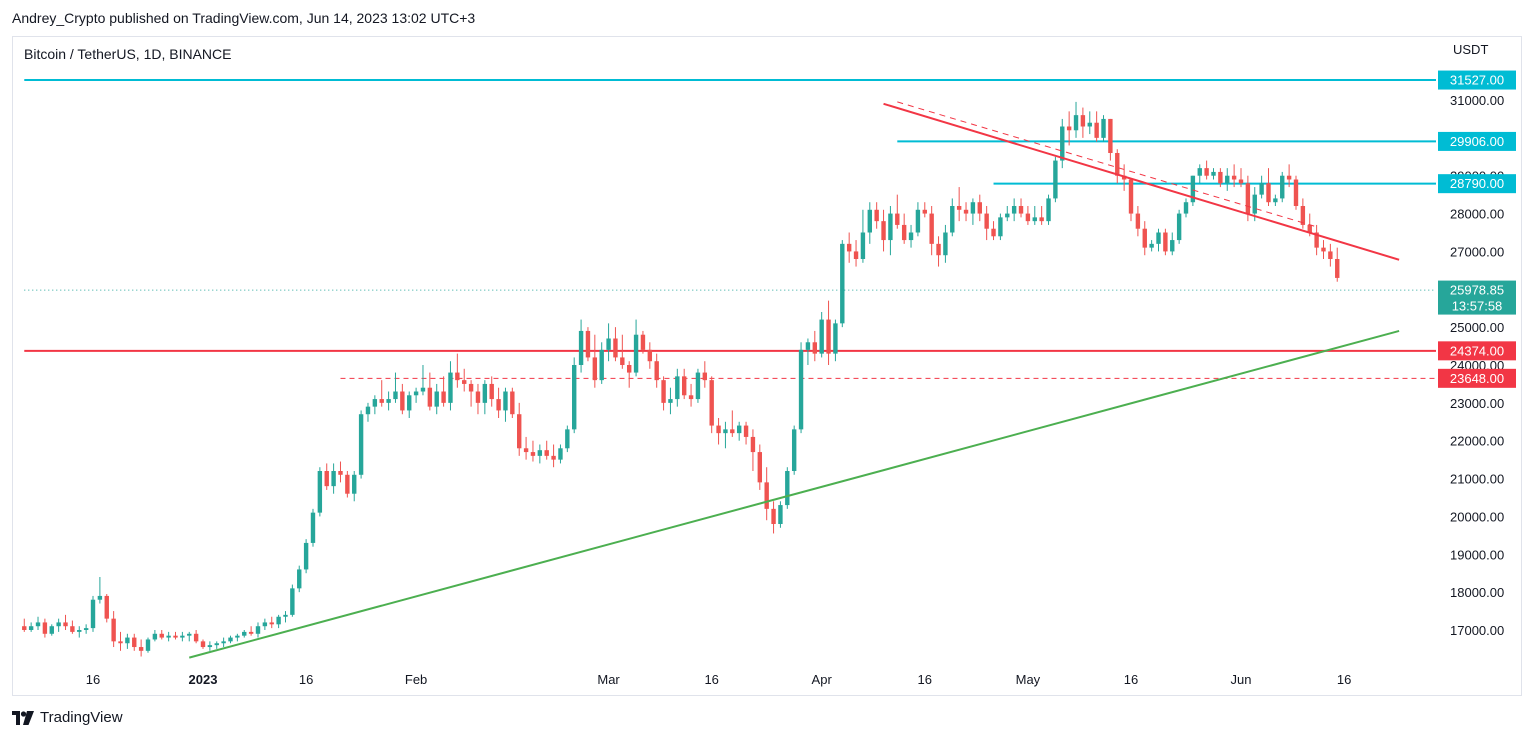 Image resolution: width=1534 pixels, height=740 pixels. What do you see at coordinates (416, 679) in the screenshot?
I see `x-tick-label-3: Feb` at bounding box center [416, 679].